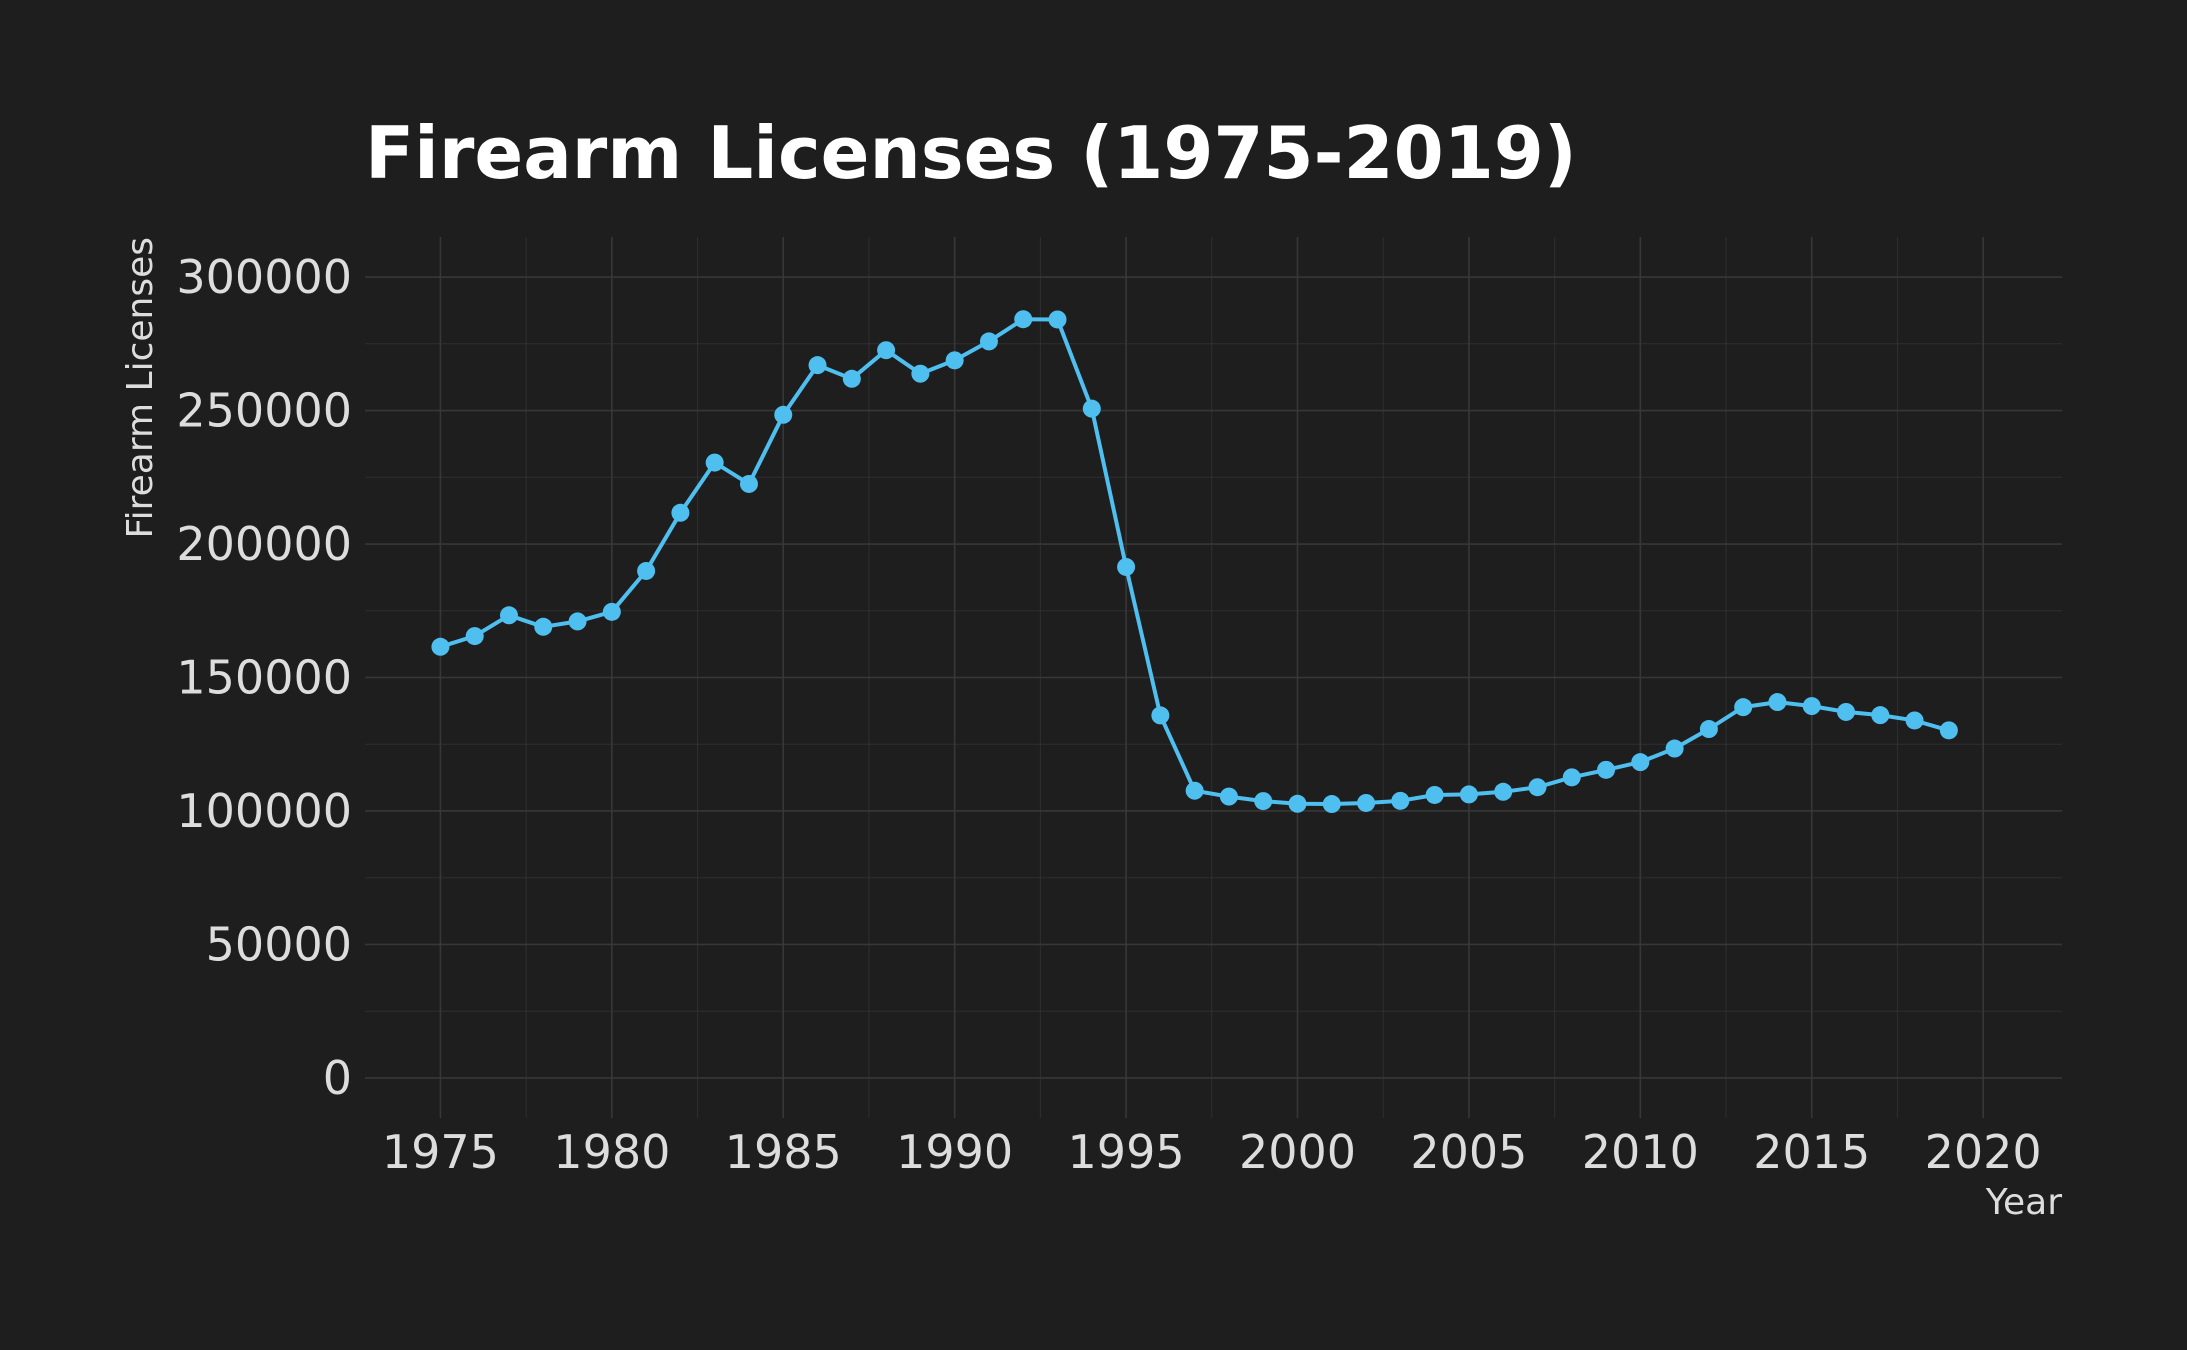  Describe the element at coordinates (971, 153) in the screenshot. I see `chart-title: Firearm Licenses (1975-2019)` at that location.